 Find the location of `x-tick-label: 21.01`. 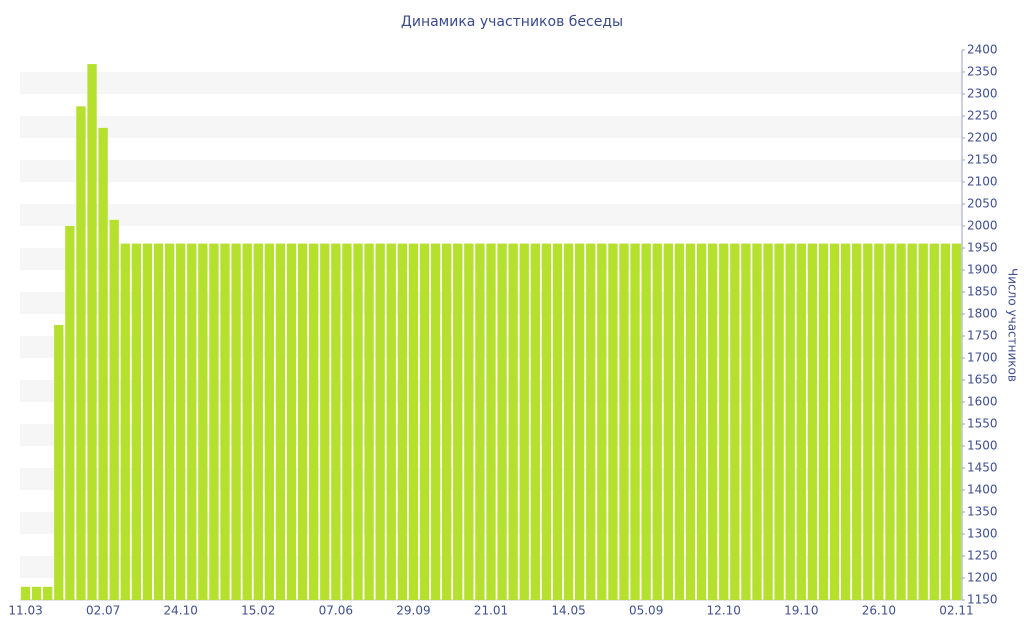

x-tick-label: 21.01 is located at coordinates (491, 611).